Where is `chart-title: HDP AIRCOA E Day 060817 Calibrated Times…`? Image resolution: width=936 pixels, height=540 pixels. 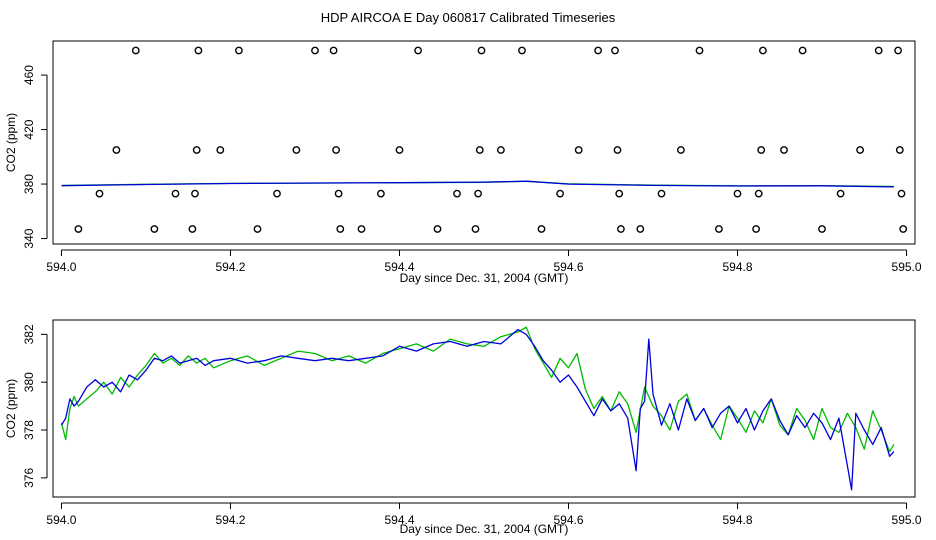
chart-title: HDP AIRCOA E Day 060817 Calibrated Times… is located at coordinates (468, 17).